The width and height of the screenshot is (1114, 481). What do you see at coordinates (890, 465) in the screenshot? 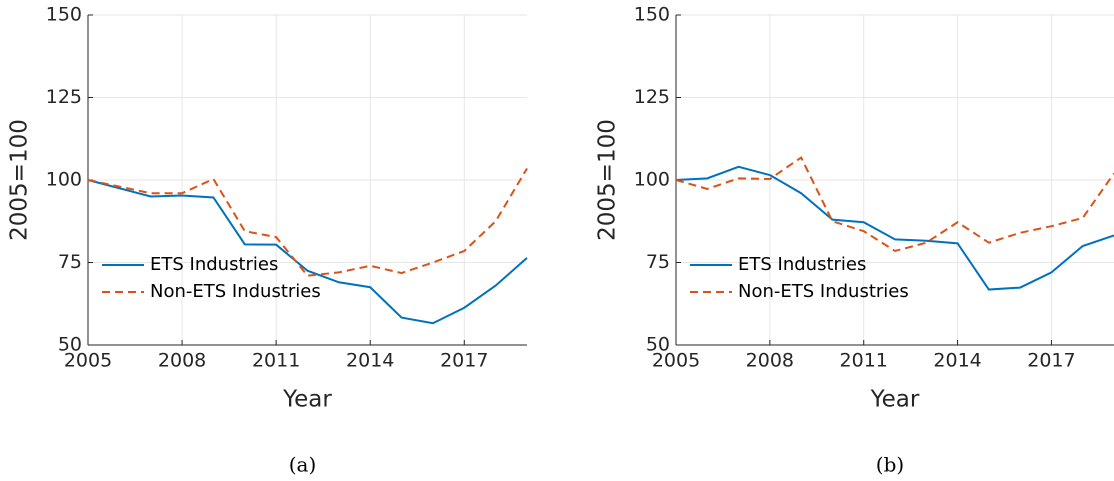
I see `caption: (b)` at bounding box center [890, 465].